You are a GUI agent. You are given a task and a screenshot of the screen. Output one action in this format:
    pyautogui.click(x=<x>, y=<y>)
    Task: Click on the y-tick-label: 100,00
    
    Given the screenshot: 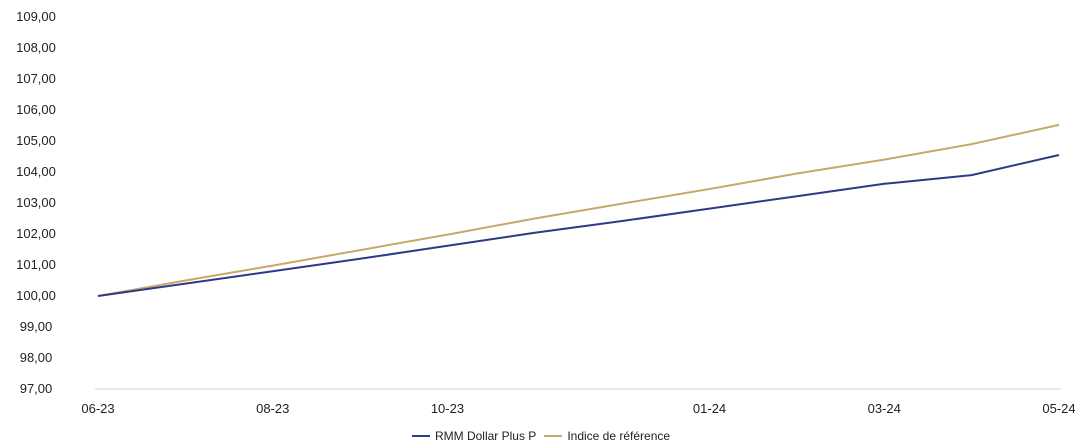 What is the action you would take?
    pyautogui.click(x=36, y=295)
    